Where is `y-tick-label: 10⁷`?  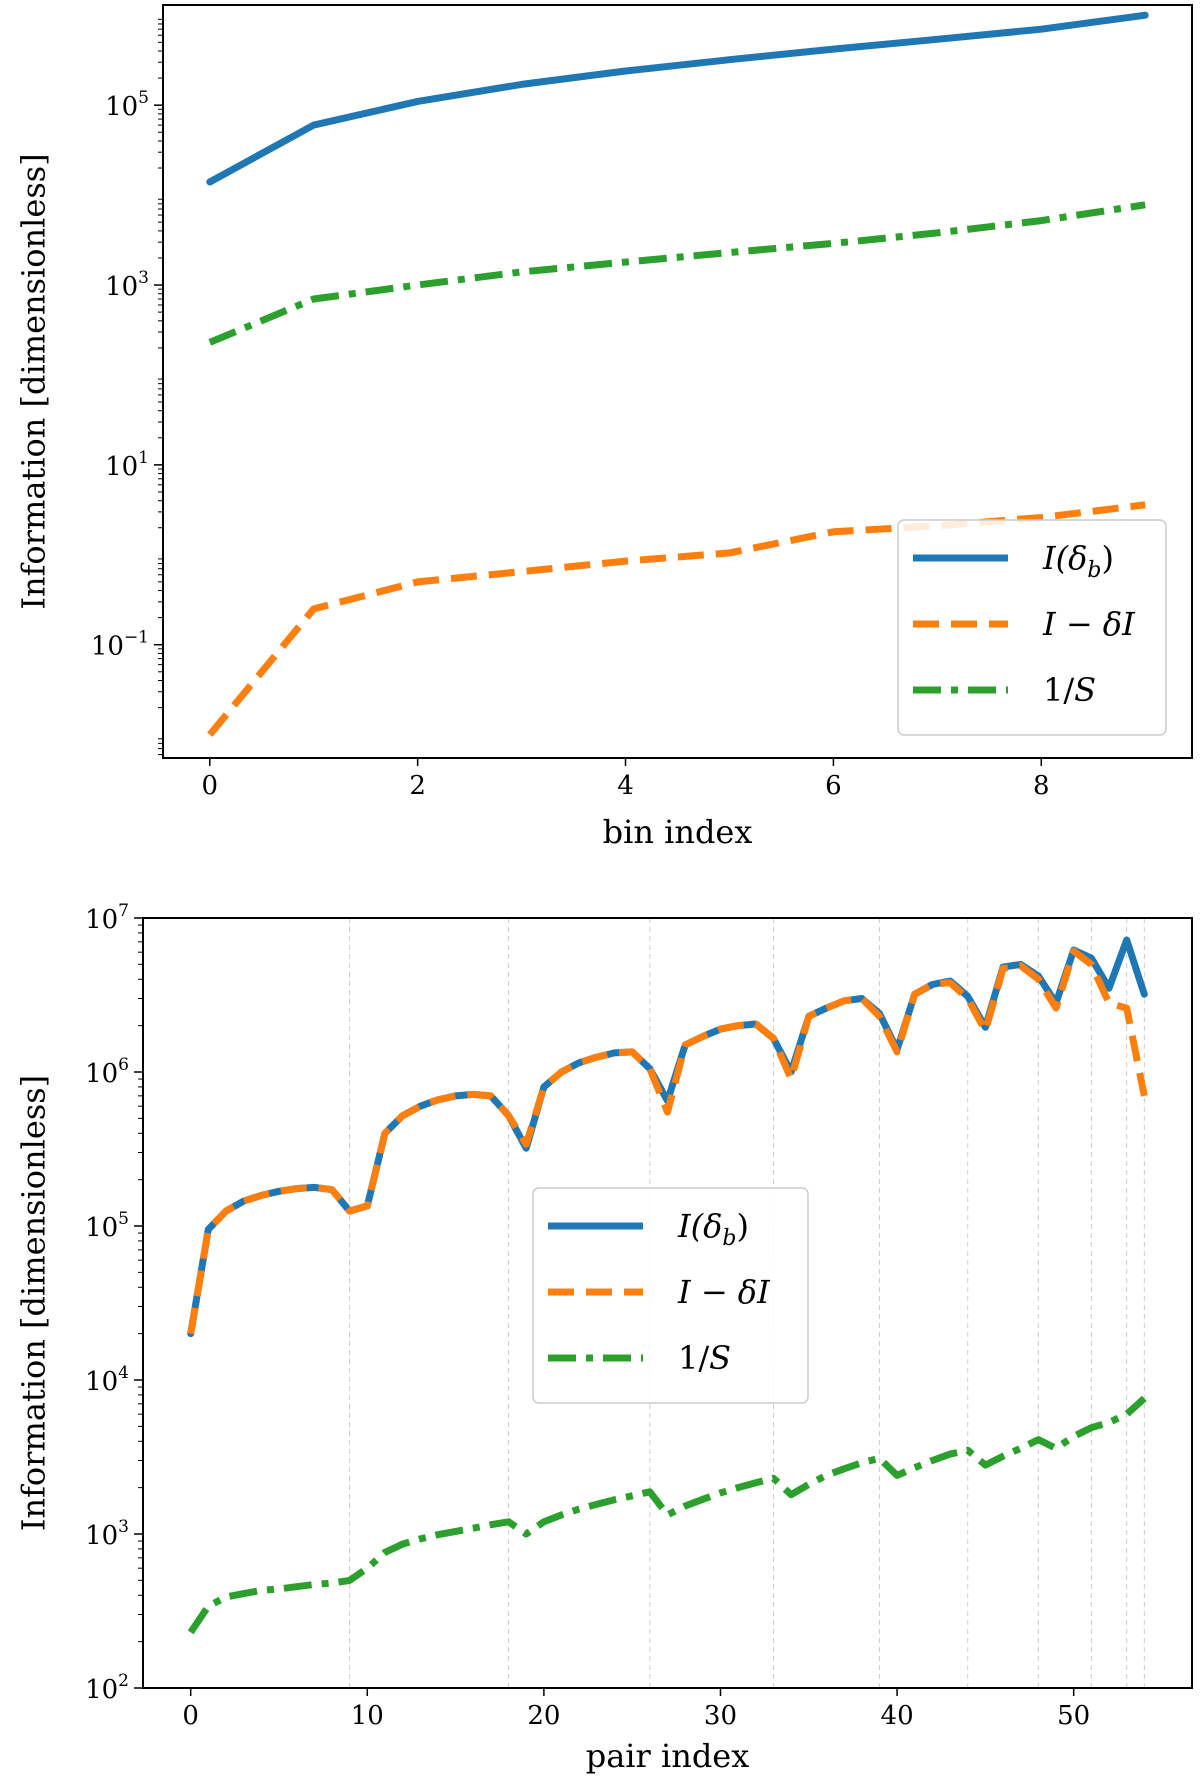 y-tick-label: 10⁷ is located at coordinates (107, 918).